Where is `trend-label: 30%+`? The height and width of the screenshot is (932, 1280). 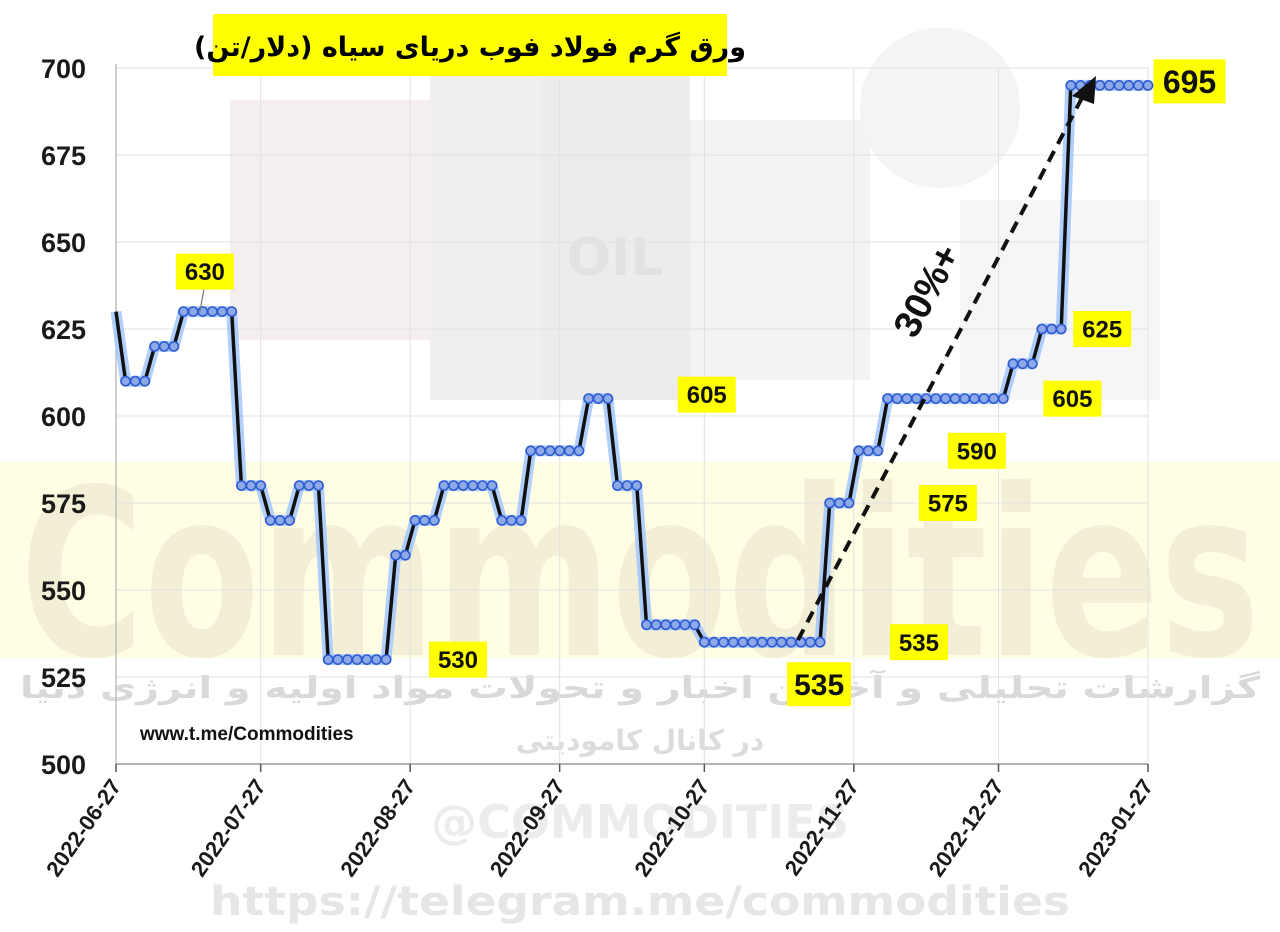 trend-label: 30%+ is located at coordinates (927, 291).